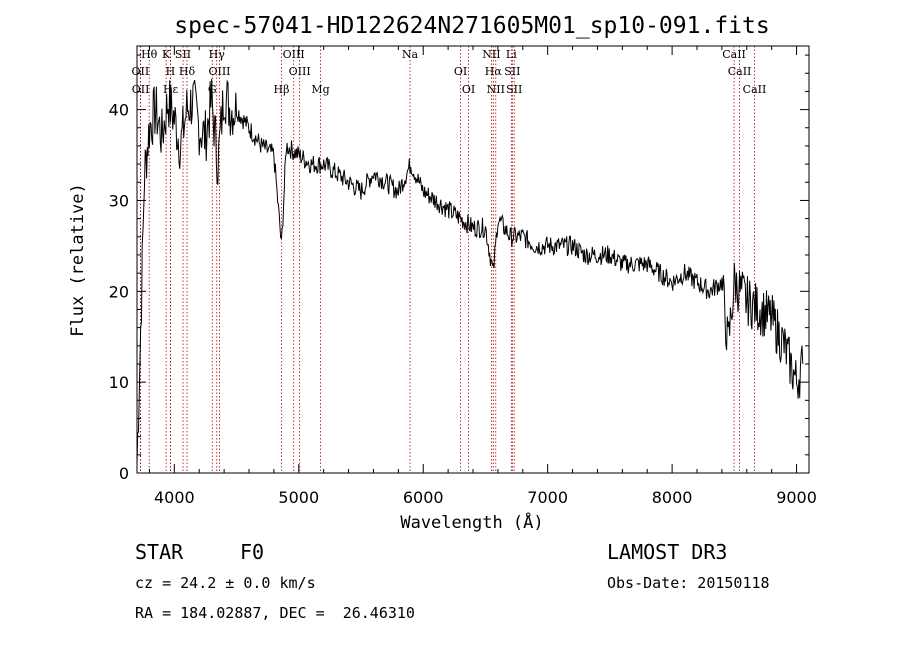  What do you see at coordinates (174, 497) in the screenshot?
I see `x-tick-label: 4000` at bounding box center [174, 497].